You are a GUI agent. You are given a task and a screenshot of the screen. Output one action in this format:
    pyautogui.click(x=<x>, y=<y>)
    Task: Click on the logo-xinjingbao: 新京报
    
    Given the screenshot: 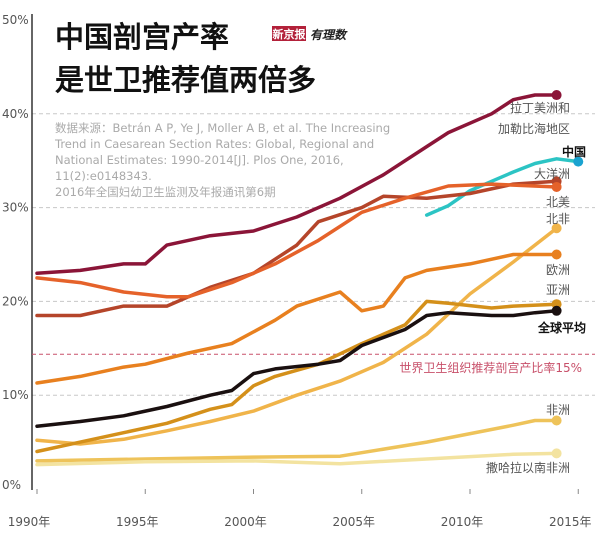 What is the action you would take?
    pyautogui.click(x=290, y=34)
    